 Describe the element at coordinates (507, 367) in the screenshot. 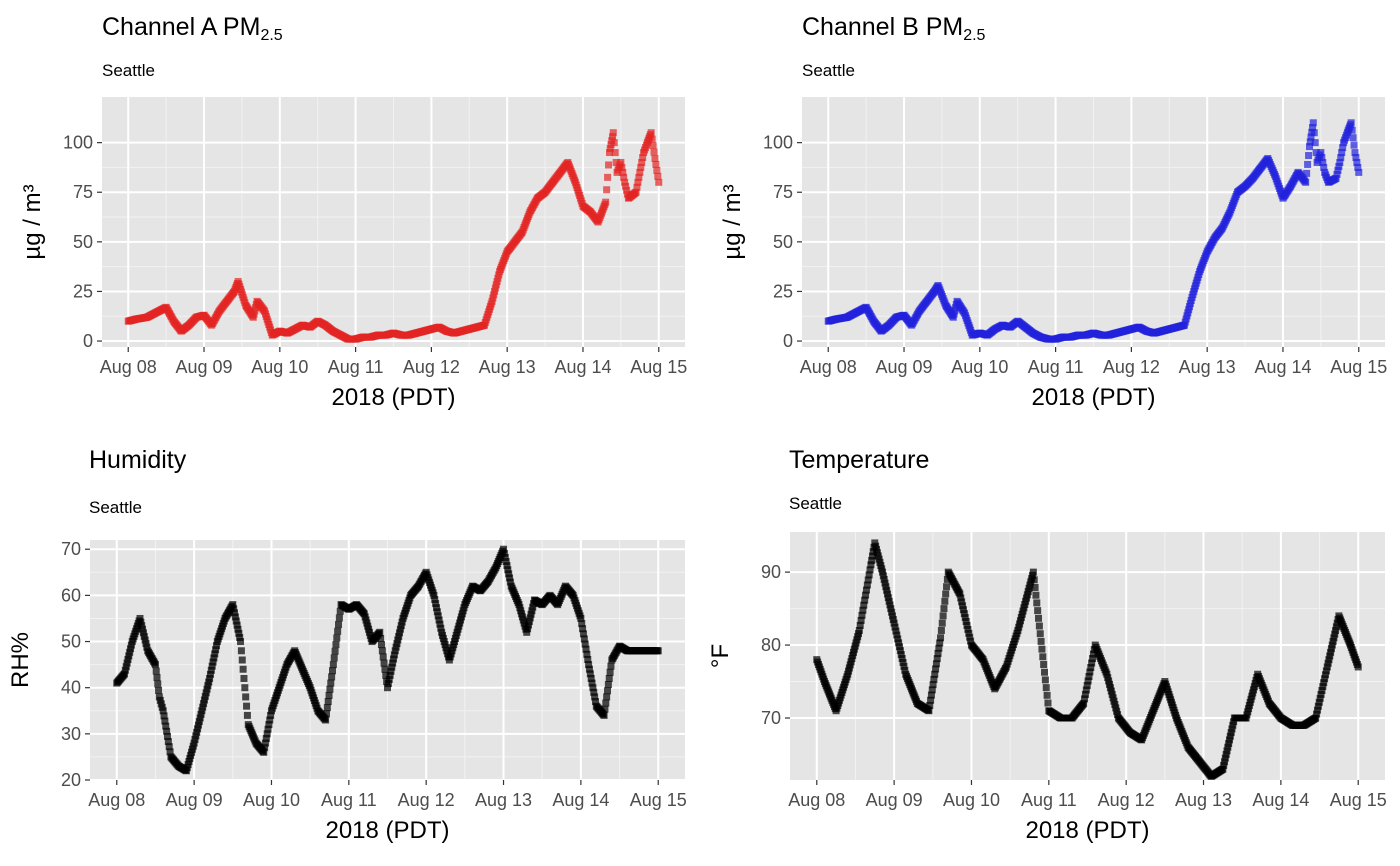

I see `x-tick-label: Aug 13` at that location.